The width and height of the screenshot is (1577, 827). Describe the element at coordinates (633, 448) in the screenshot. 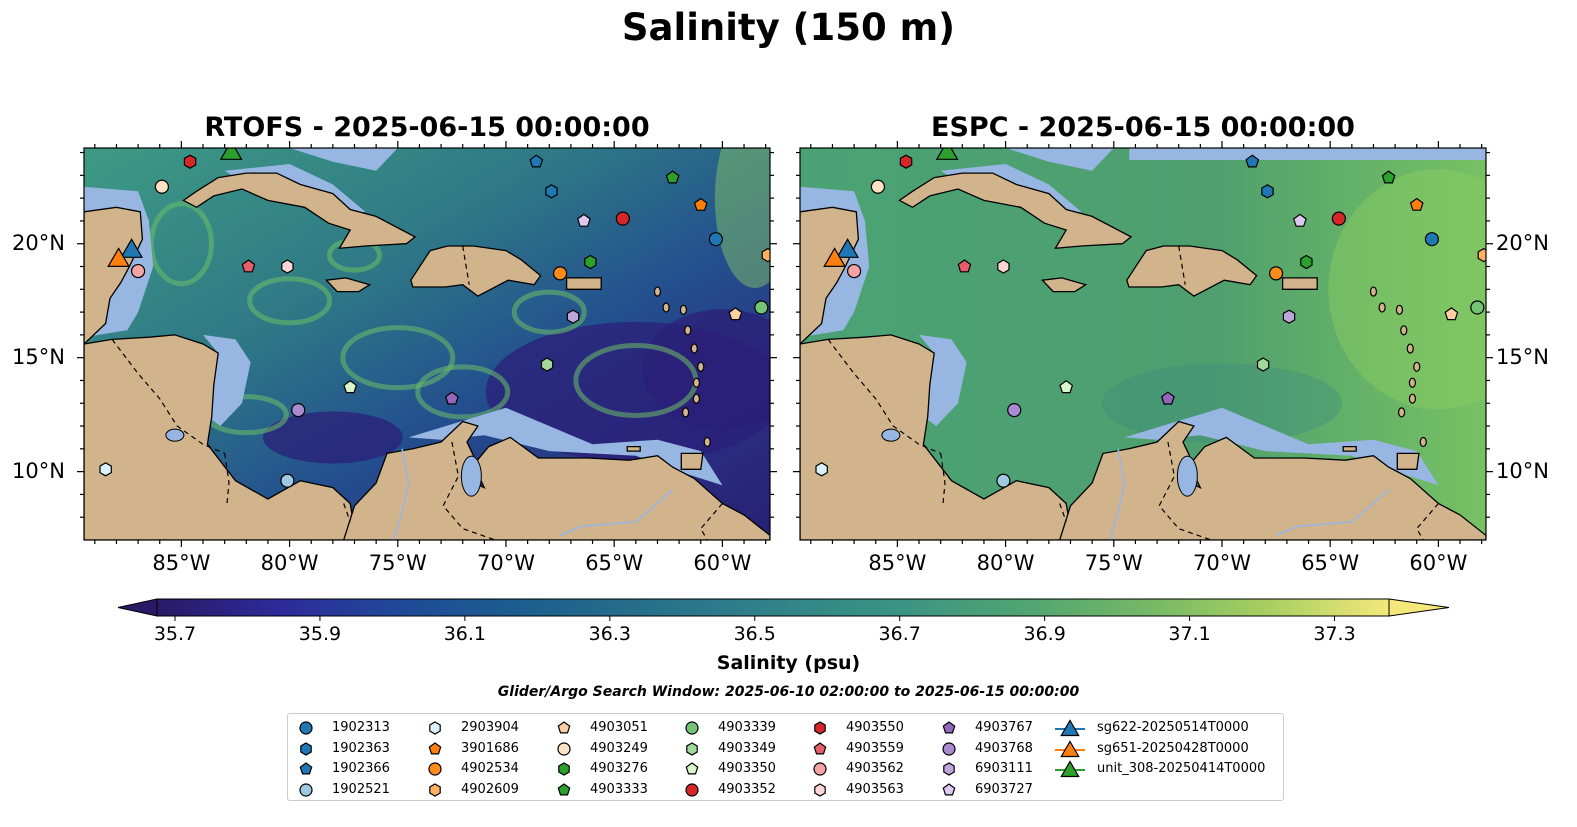

I see `land-margarita` at that location.